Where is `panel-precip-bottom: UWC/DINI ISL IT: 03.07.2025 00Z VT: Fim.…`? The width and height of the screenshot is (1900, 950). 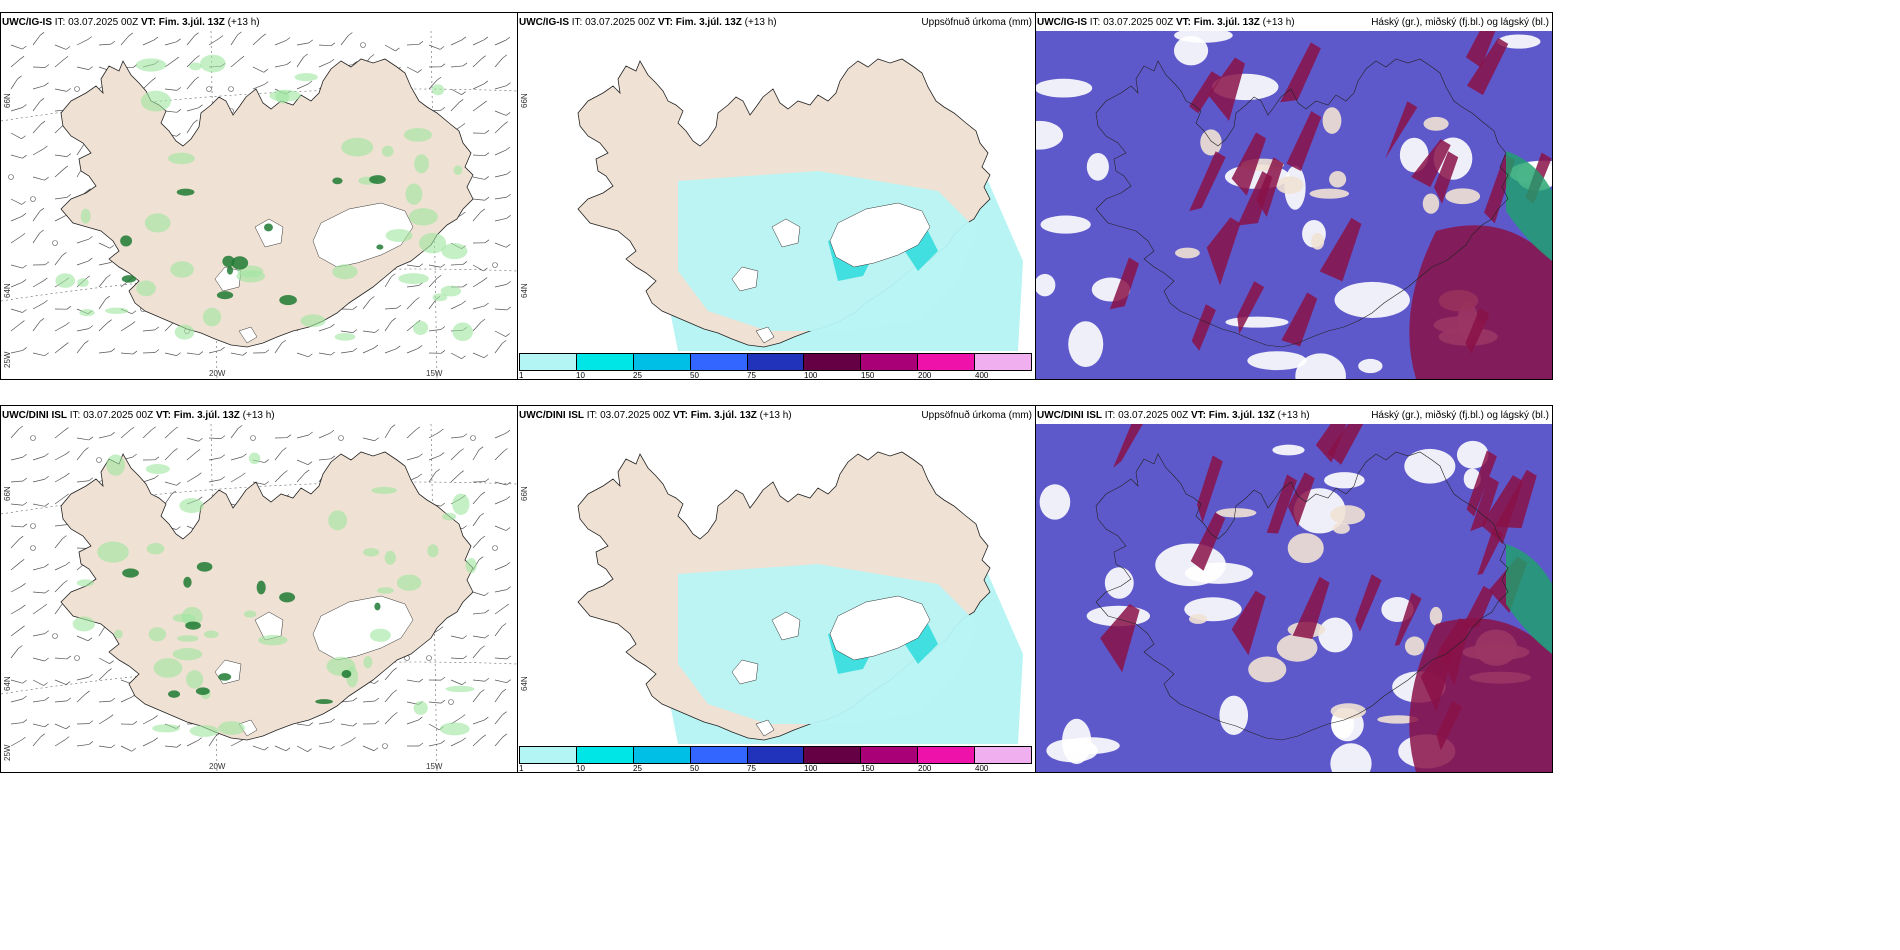
panel-precip-bottom: UWC/DINI ISL IT: 03.07.2025 00Z VT: Fim.… is located at coordinates (776, 589).